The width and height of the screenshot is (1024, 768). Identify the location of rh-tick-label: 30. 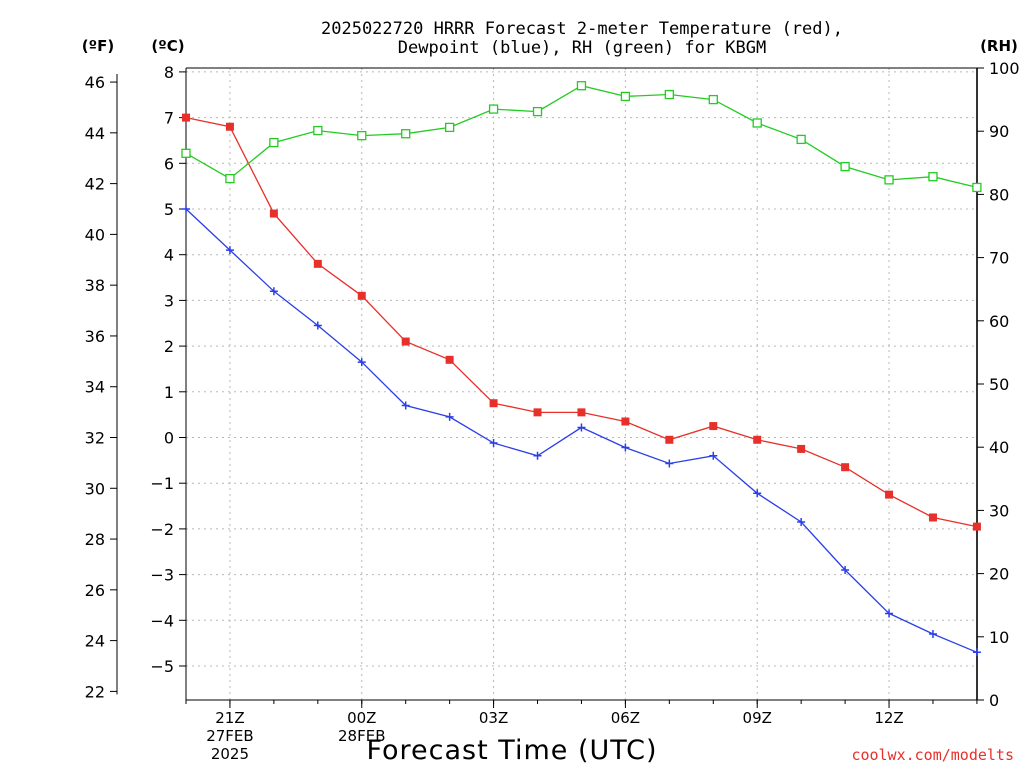
(999, 510).